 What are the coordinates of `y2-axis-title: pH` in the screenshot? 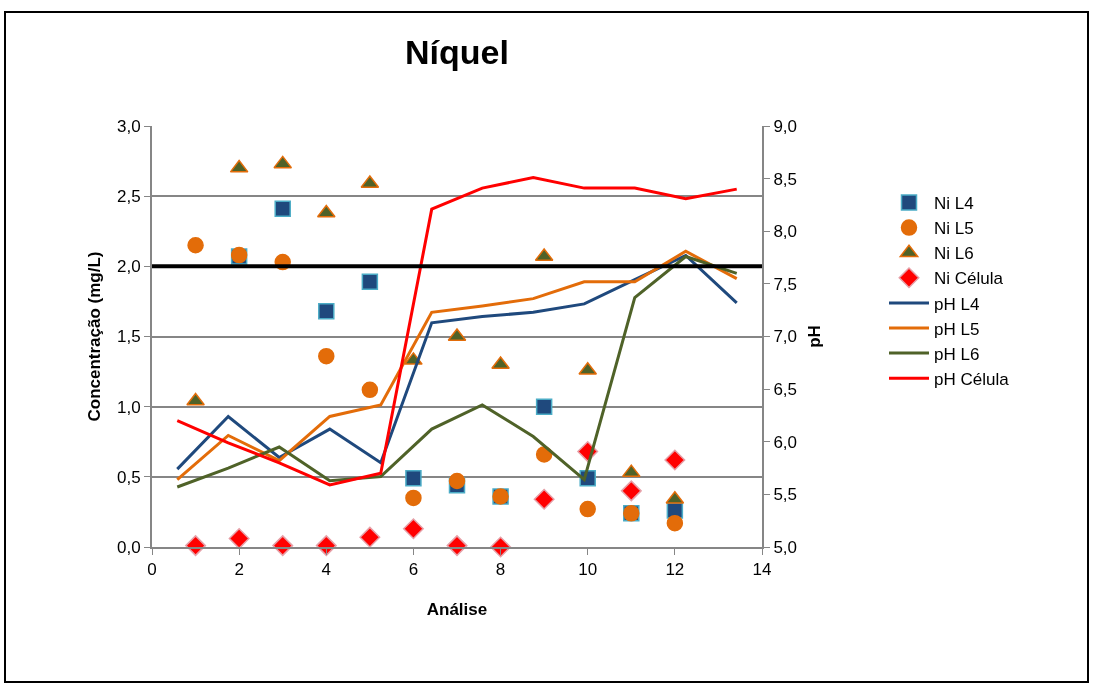 It's located at (814, 336).